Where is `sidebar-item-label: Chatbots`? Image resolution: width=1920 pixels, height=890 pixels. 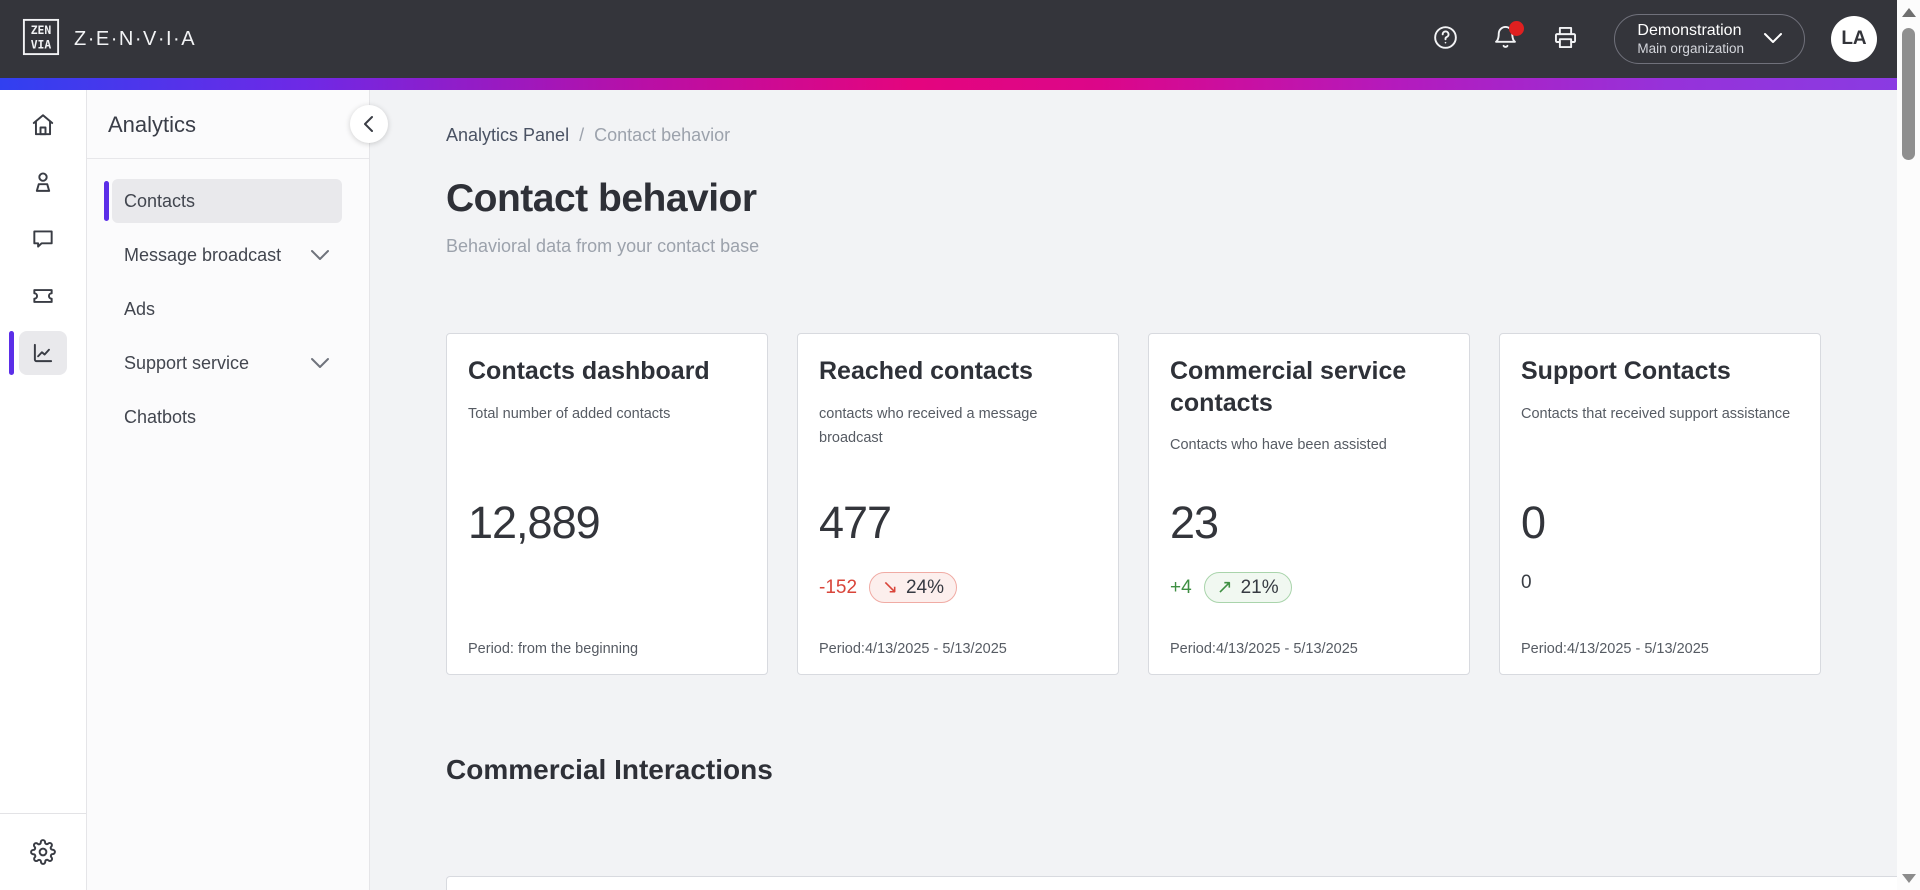
sidebar-item-label: Chatbots is located at coordinates (160, 416).